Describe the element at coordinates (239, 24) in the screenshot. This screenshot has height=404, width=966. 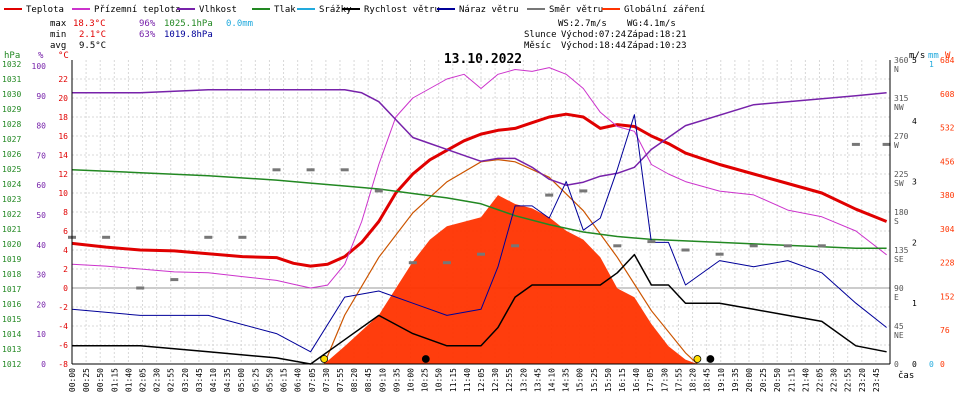
I see `stat-rain-total: 0.0mm` at that location.